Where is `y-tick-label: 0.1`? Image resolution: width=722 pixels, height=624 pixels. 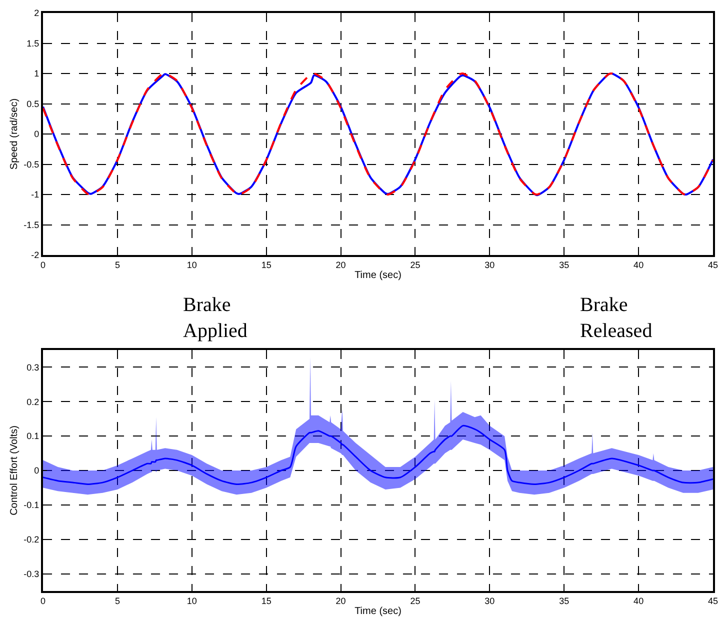 y-tick-label: 0.1 is located at coordinates (33, 436).